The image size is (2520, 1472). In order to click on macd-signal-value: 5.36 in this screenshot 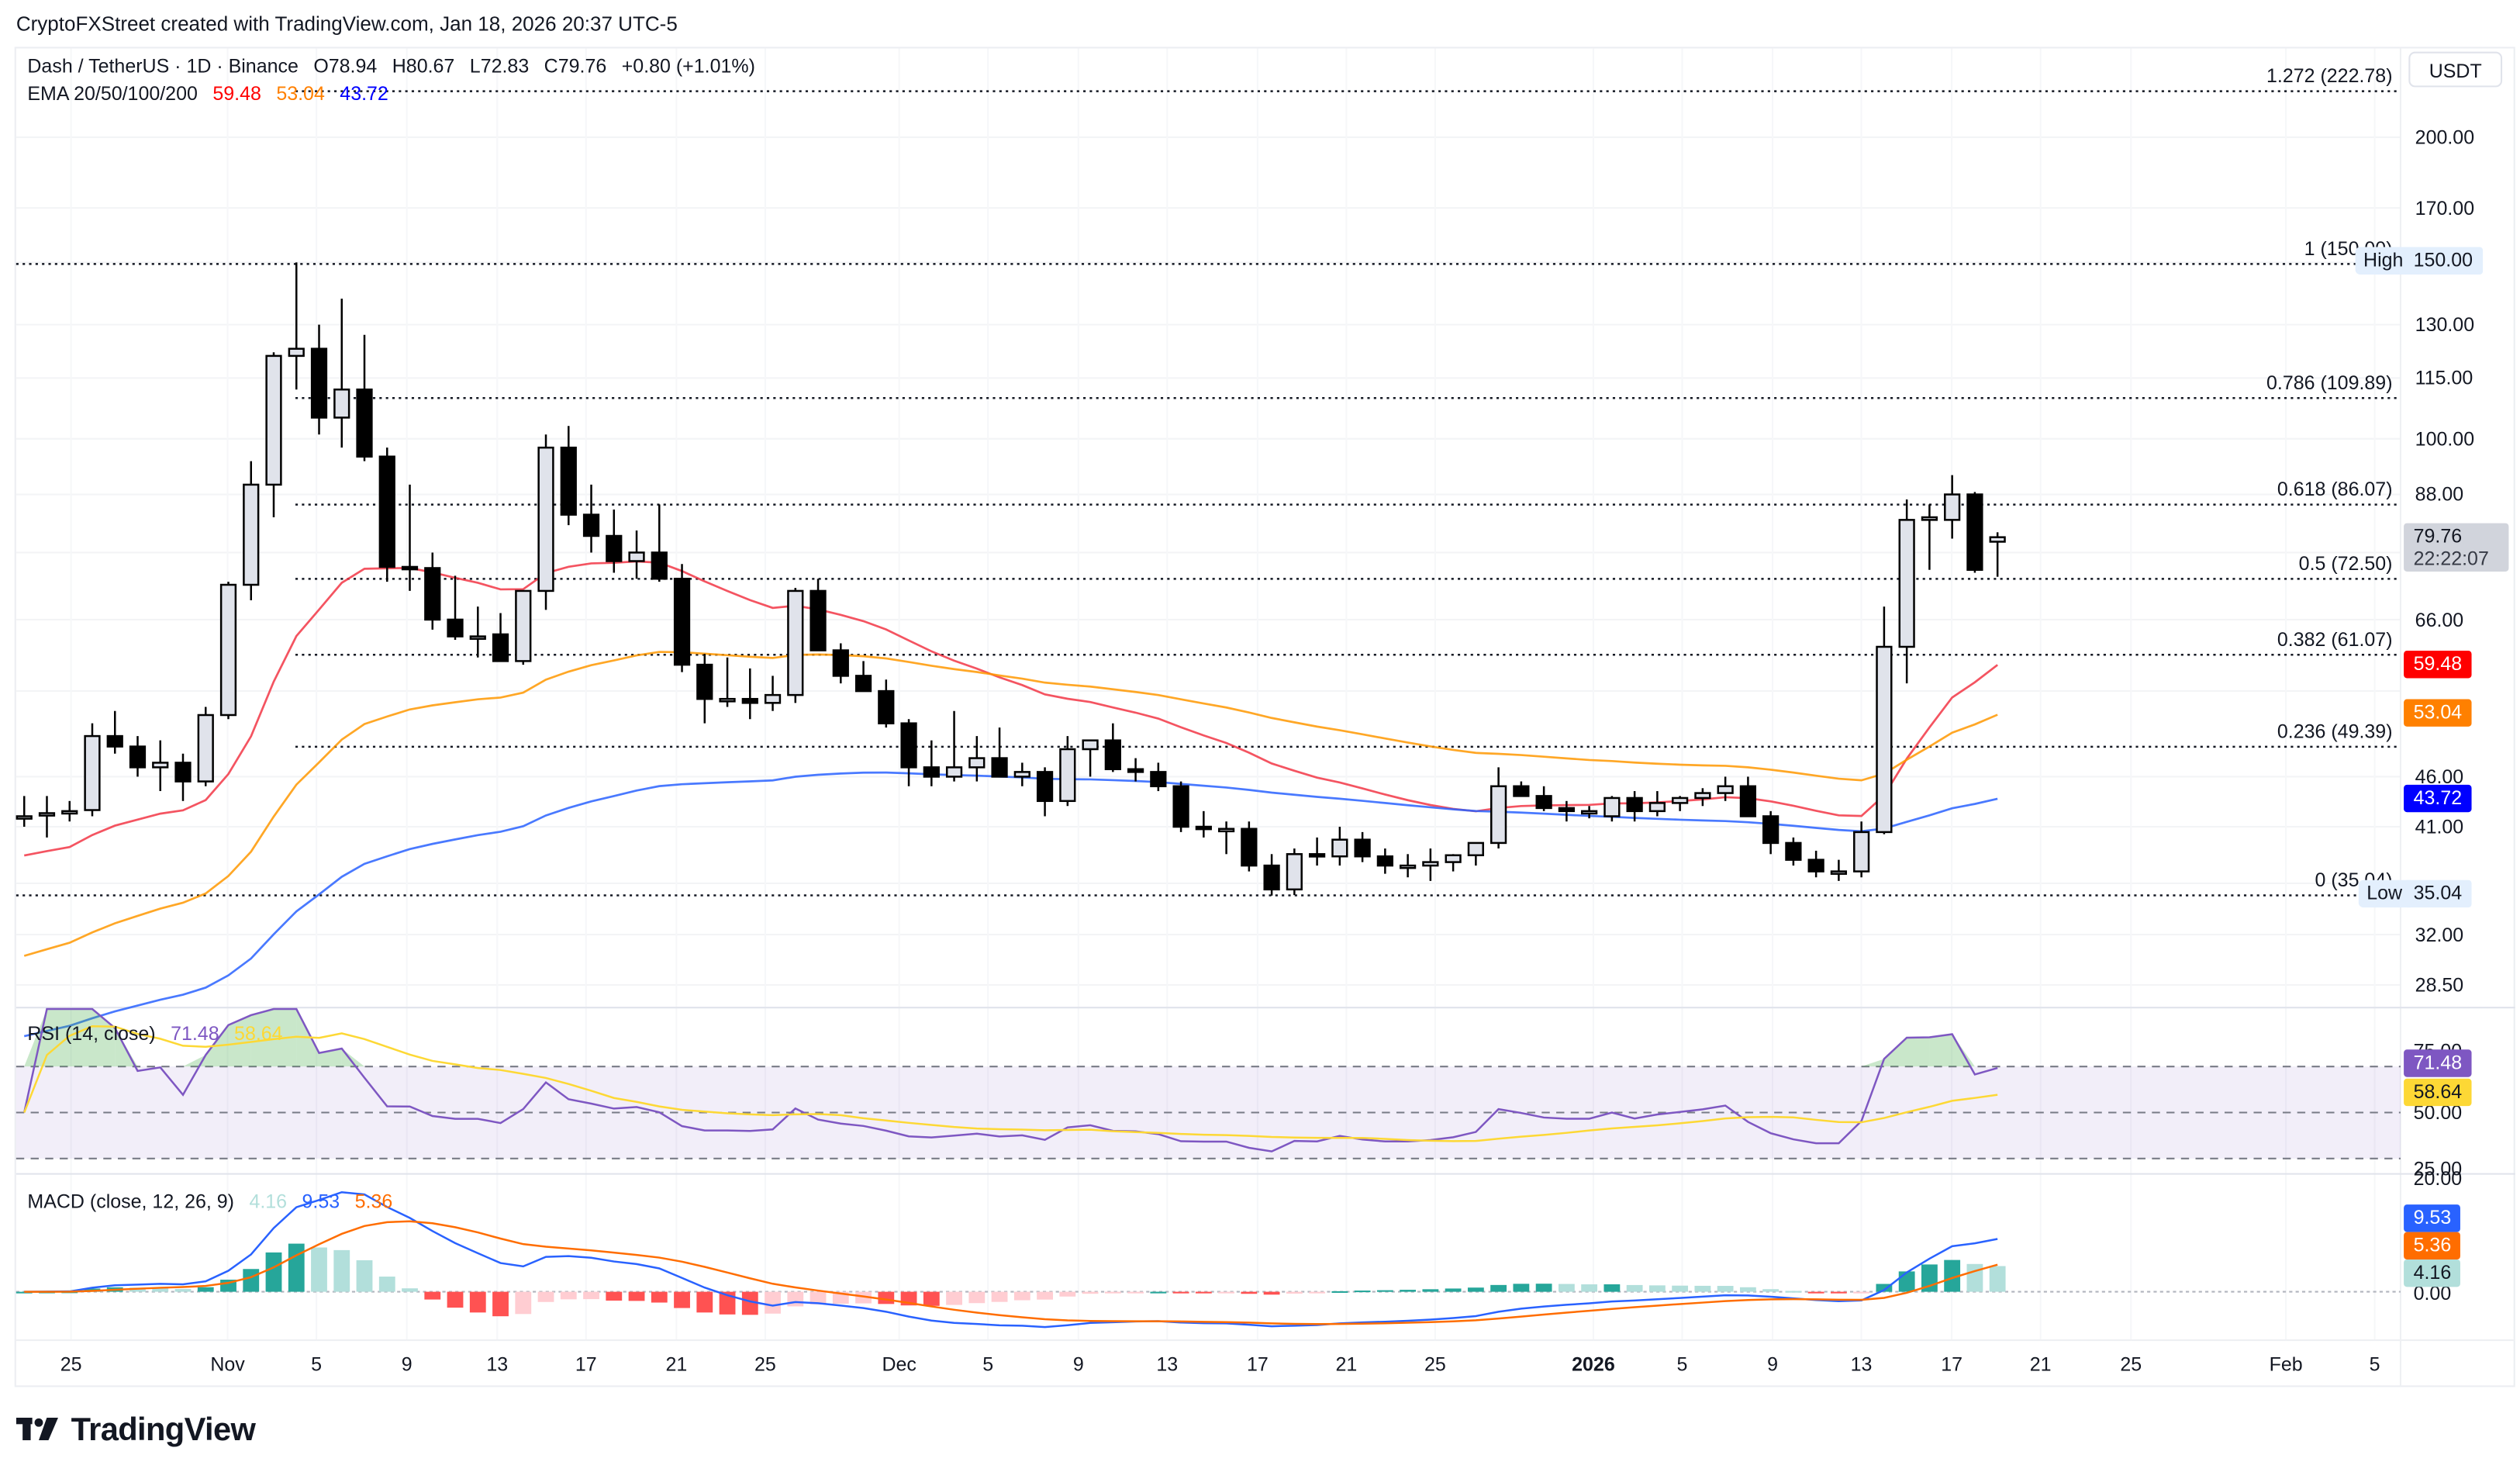, I will do `click(373, 1201)`.